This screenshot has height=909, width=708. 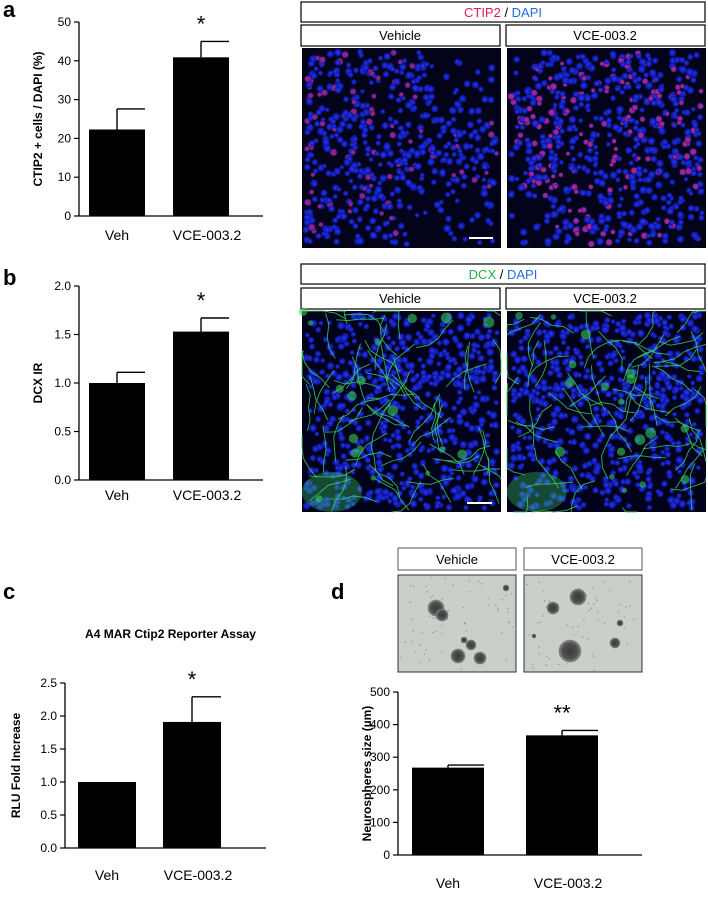 I want to click on micro-d-treated-label: VCE-003.2, so click(x=583, y=559).